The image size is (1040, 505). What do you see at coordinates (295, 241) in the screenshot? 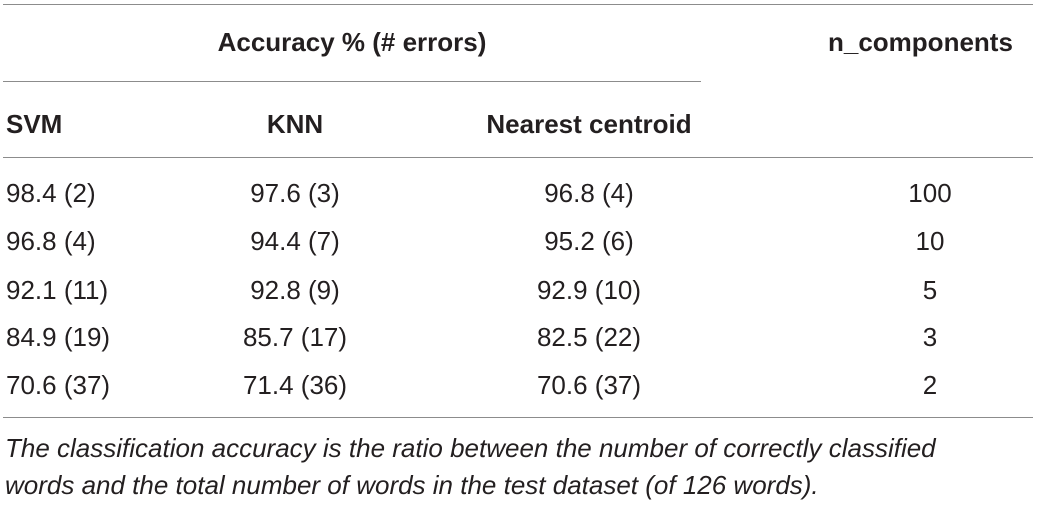
I see `table-cell-knn: 94.4 (7)` at bounding box center [295, 241].